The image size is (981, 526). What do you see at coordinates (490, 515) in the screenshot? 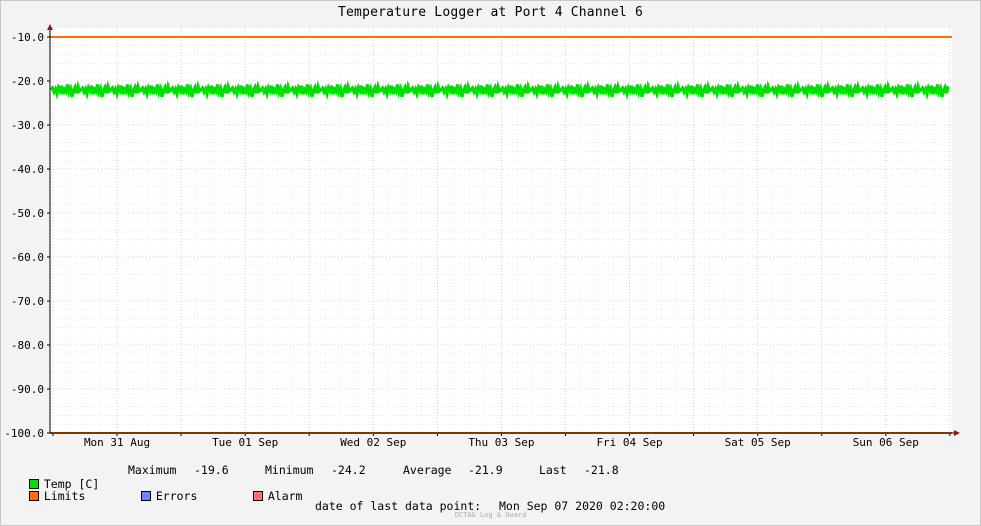
I see `watermark: OCTA& Log & Guard` at bounding box center [490, 515].